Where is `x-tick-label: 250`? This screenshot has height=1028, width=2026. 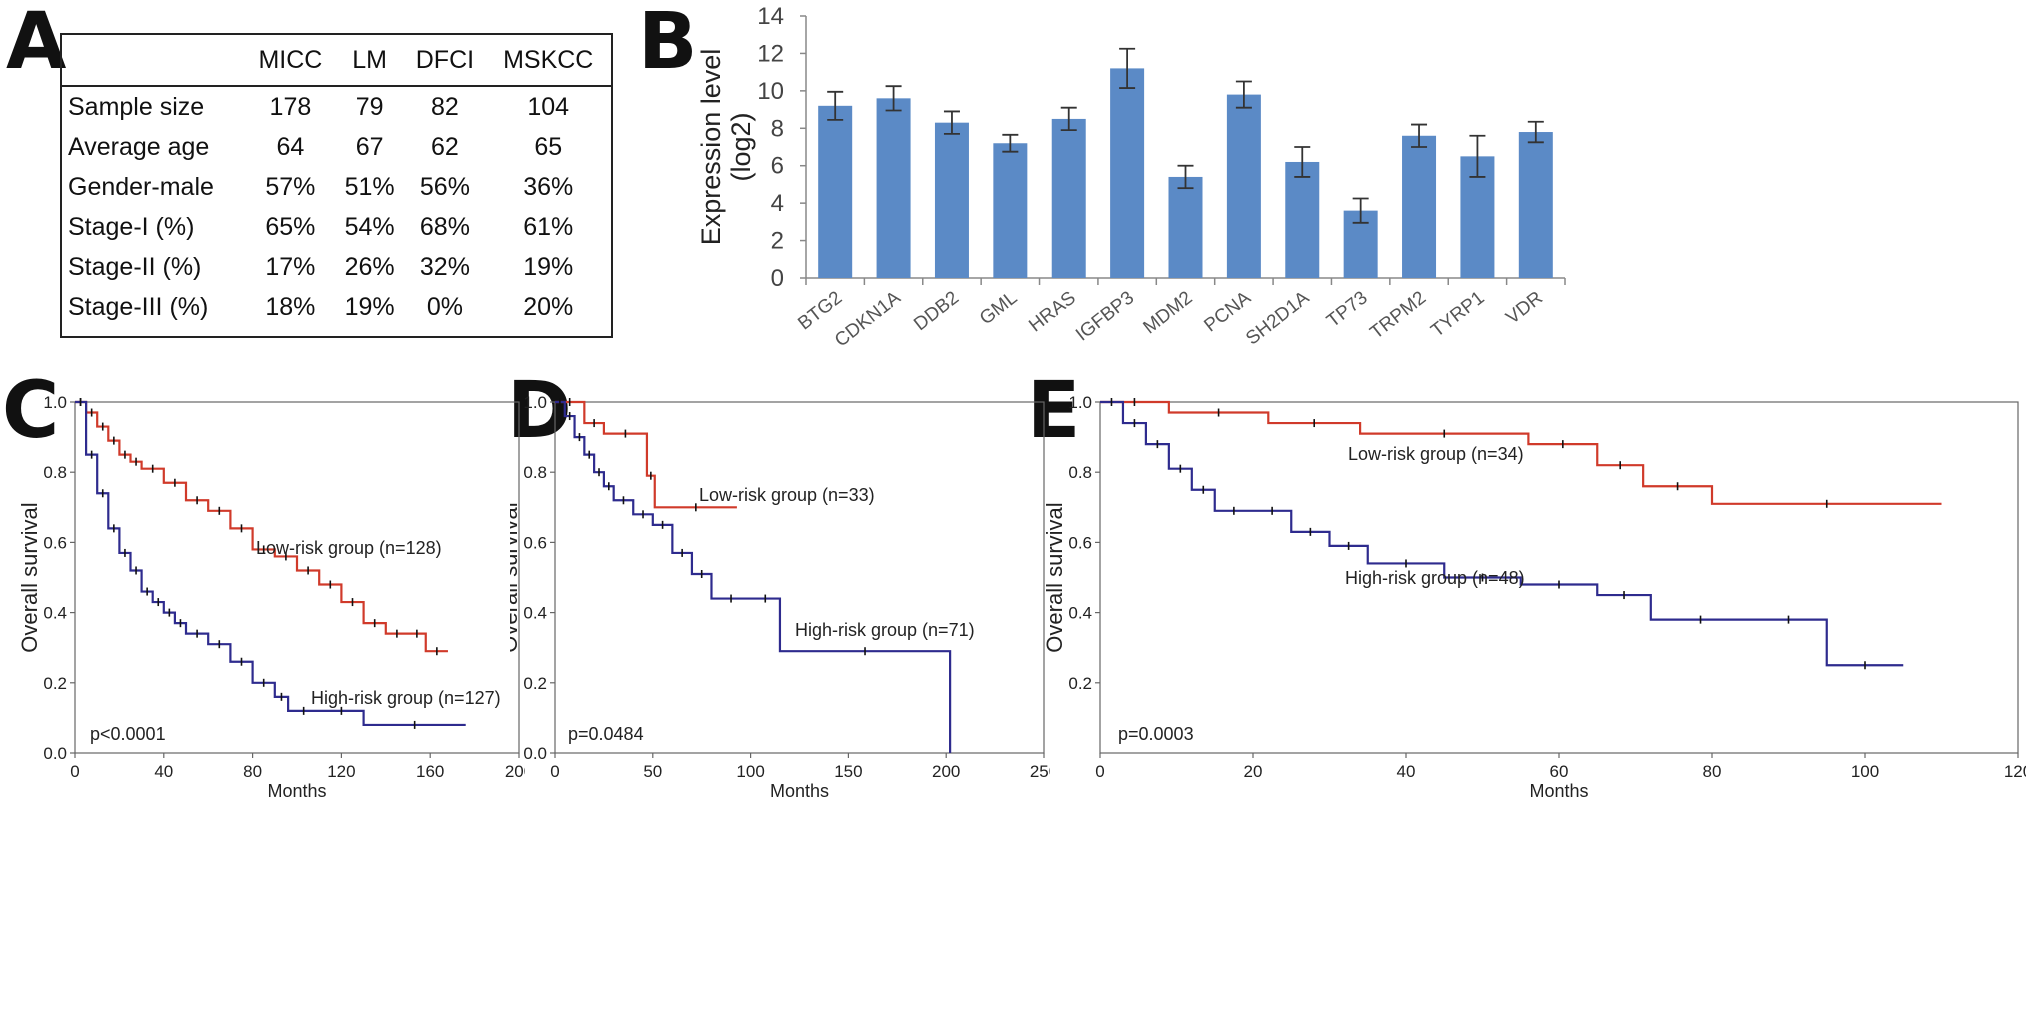 x-tick-label: 250 is located at coordinates (1040, 771).